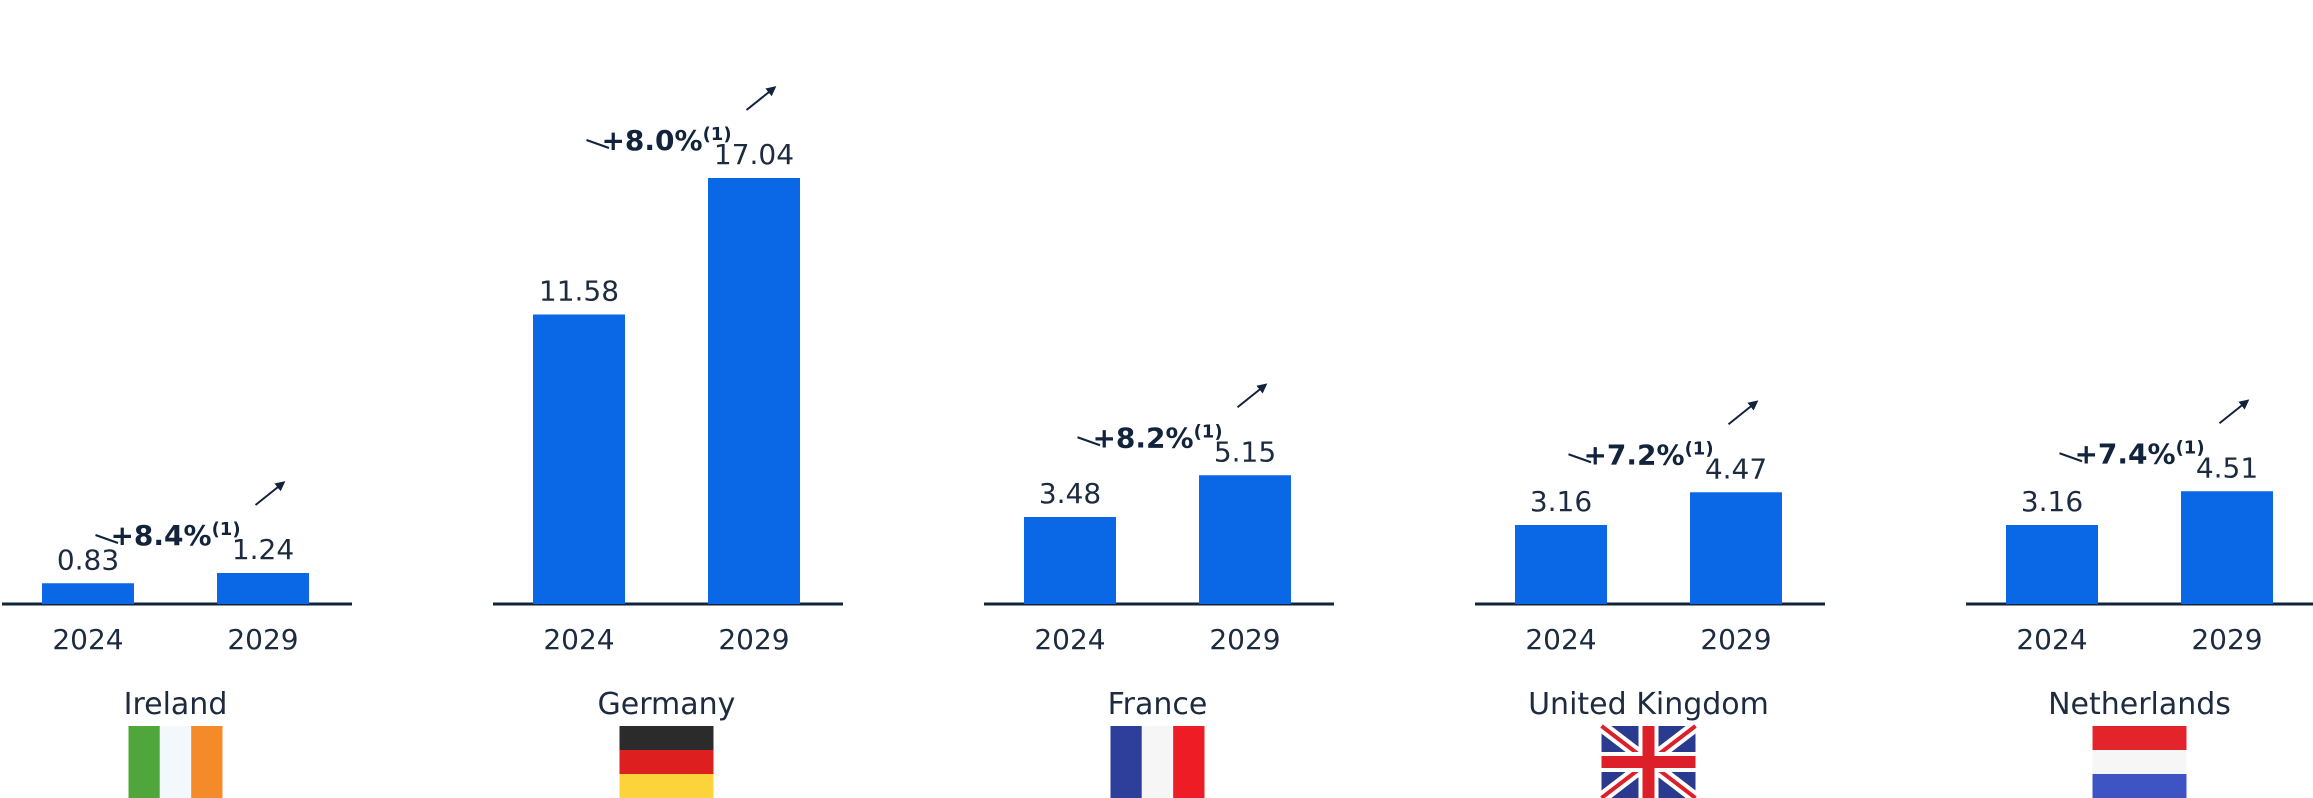 The width and height of the screenshot is (2313, 798). I want to click on netherlands-flag-icon, so click(2139, 762).